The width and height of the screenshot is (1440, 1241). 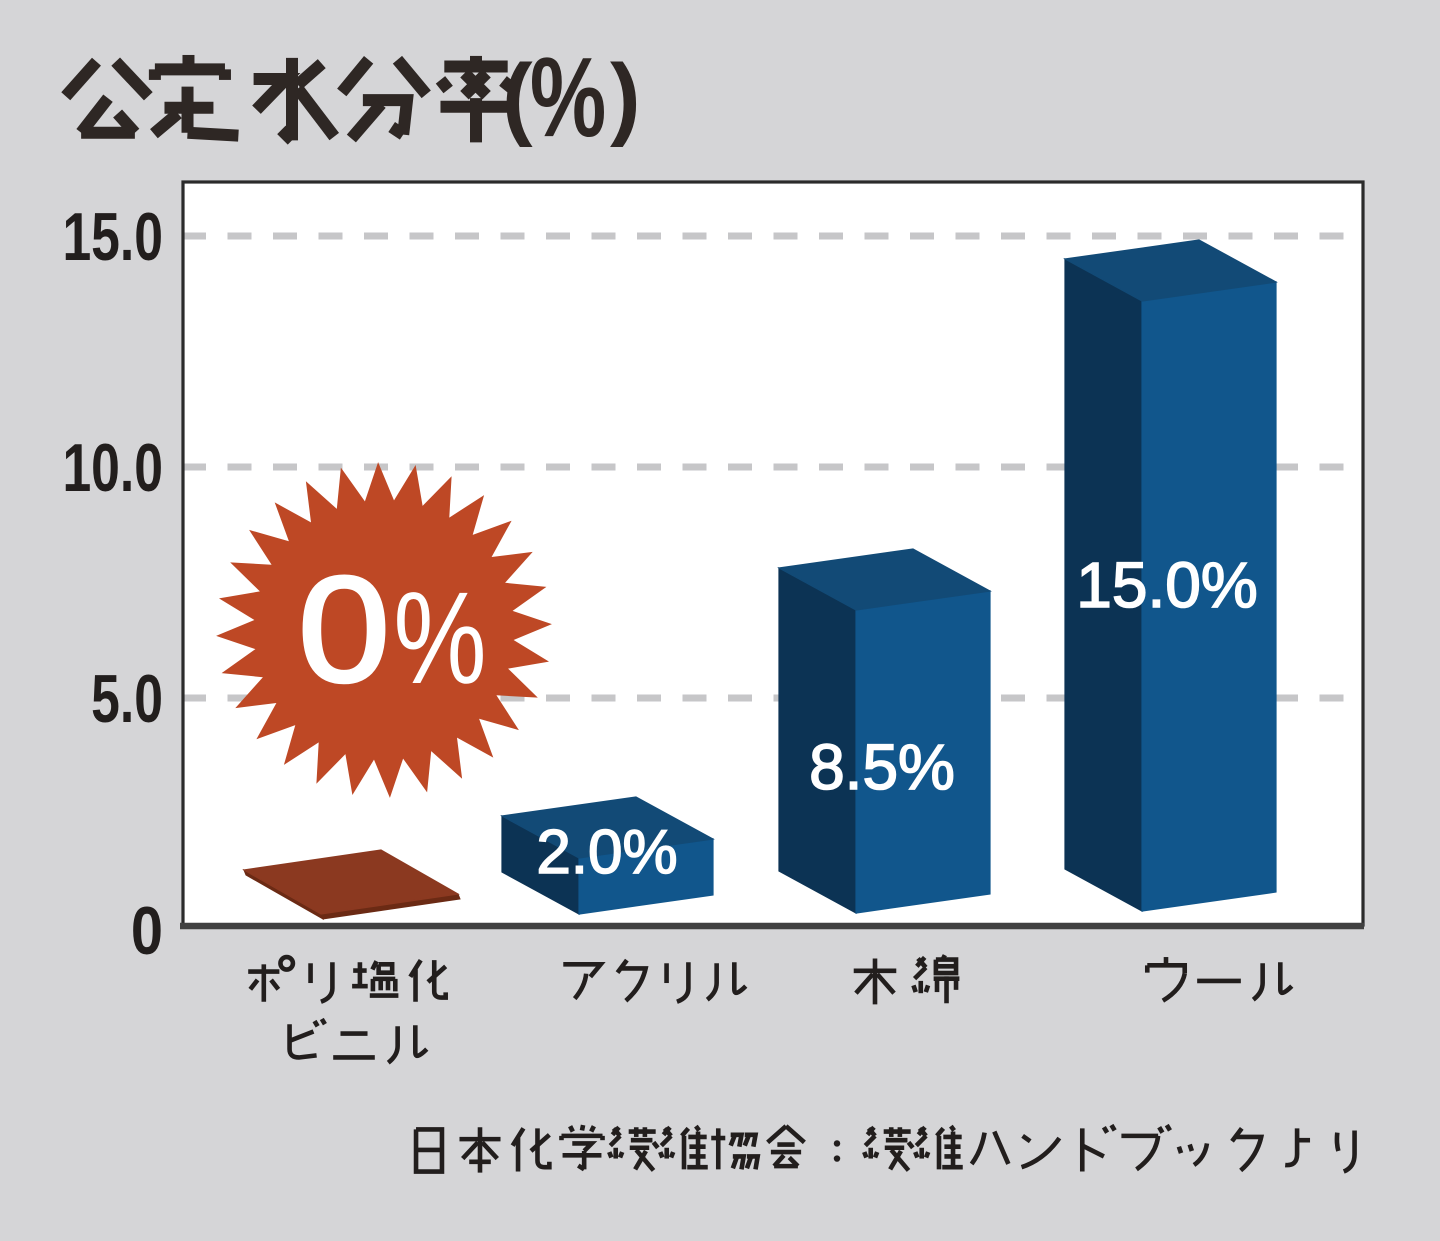 What do you see at coordinates (1166, 585) in the screenshot?
I see `svg-text: 15.0%` at bounding box center [1166, 585].